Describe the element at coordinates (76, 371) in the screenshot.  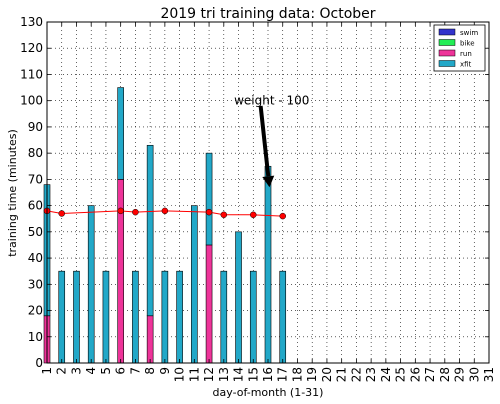
I see `x-tick-label: 3` at that location.